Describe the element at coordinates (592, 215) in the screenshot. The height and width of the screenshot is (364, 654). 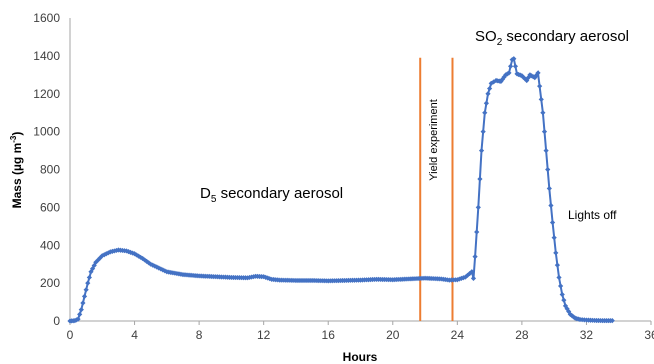
I see `lights-off-annotation: Lights off` at that location.